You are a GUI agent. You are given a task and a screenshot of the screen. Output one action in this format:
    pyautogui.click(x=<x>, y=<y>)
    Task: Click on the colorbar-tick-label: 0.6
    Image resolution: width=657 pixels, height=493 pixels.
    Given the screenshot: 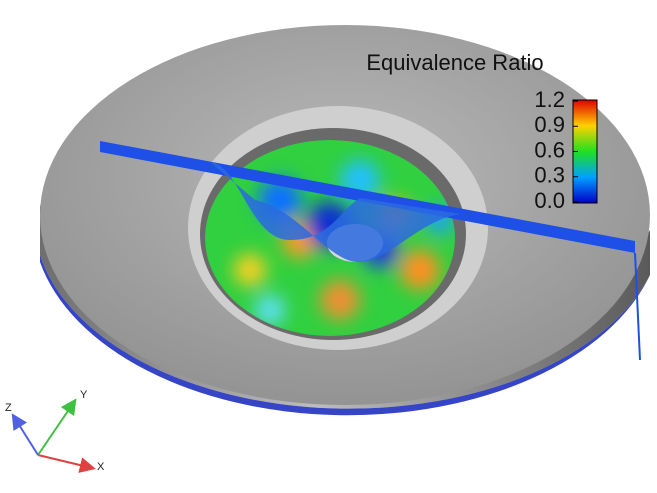 What is the action you would take?
    pyautogui.click(x=549, y=149)
    